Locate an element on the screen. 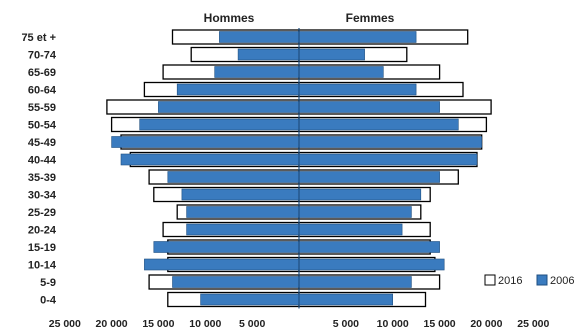 The image size is (578, 332). age-label-9: 30-34 is located at coordinates (42, 196).